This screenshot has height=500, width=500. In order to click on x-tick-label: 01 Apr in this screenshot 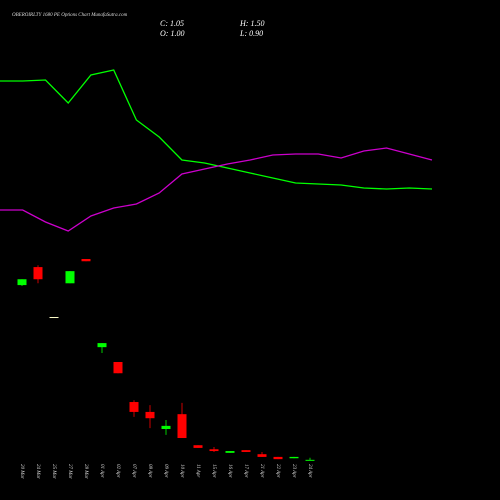, I will do `click(101, 471)`.